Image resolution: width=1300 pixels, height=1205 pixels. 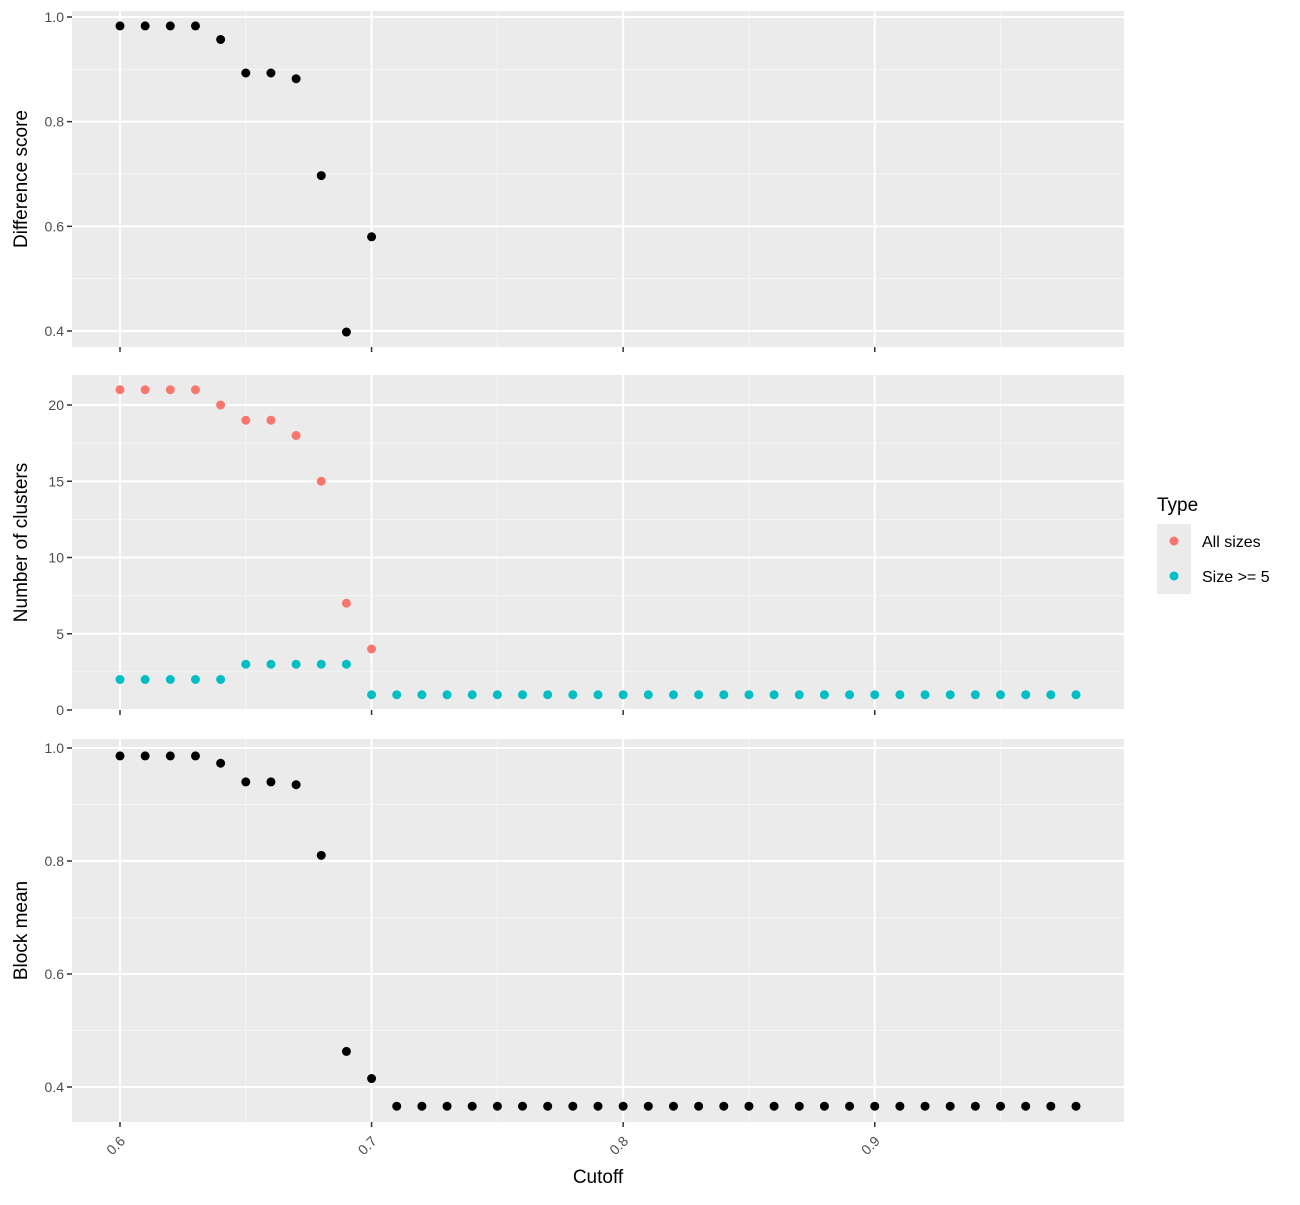 What do you see at coordinates (55, 861) in the screenshot?
I see `bottom-y-tick-label: 0.8` at bounding box center [55, 861].